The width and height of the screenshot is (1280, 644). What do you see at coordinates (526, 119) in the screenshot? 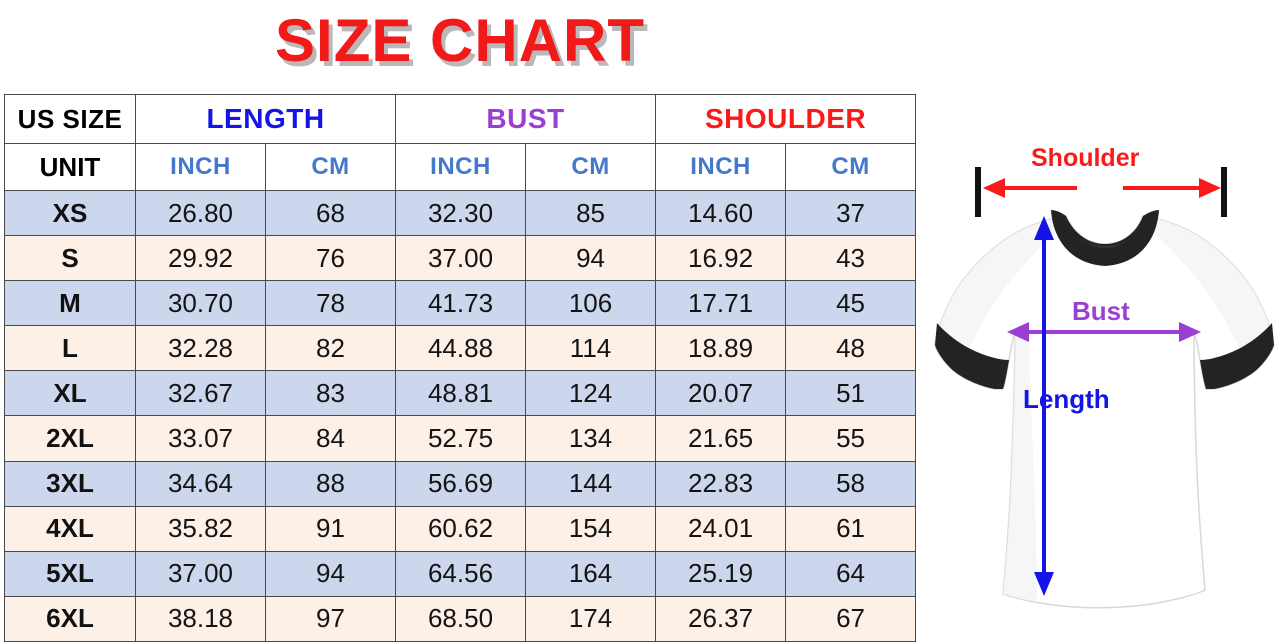
I see `header-bust: BUST` at bounding box center [526, 119].